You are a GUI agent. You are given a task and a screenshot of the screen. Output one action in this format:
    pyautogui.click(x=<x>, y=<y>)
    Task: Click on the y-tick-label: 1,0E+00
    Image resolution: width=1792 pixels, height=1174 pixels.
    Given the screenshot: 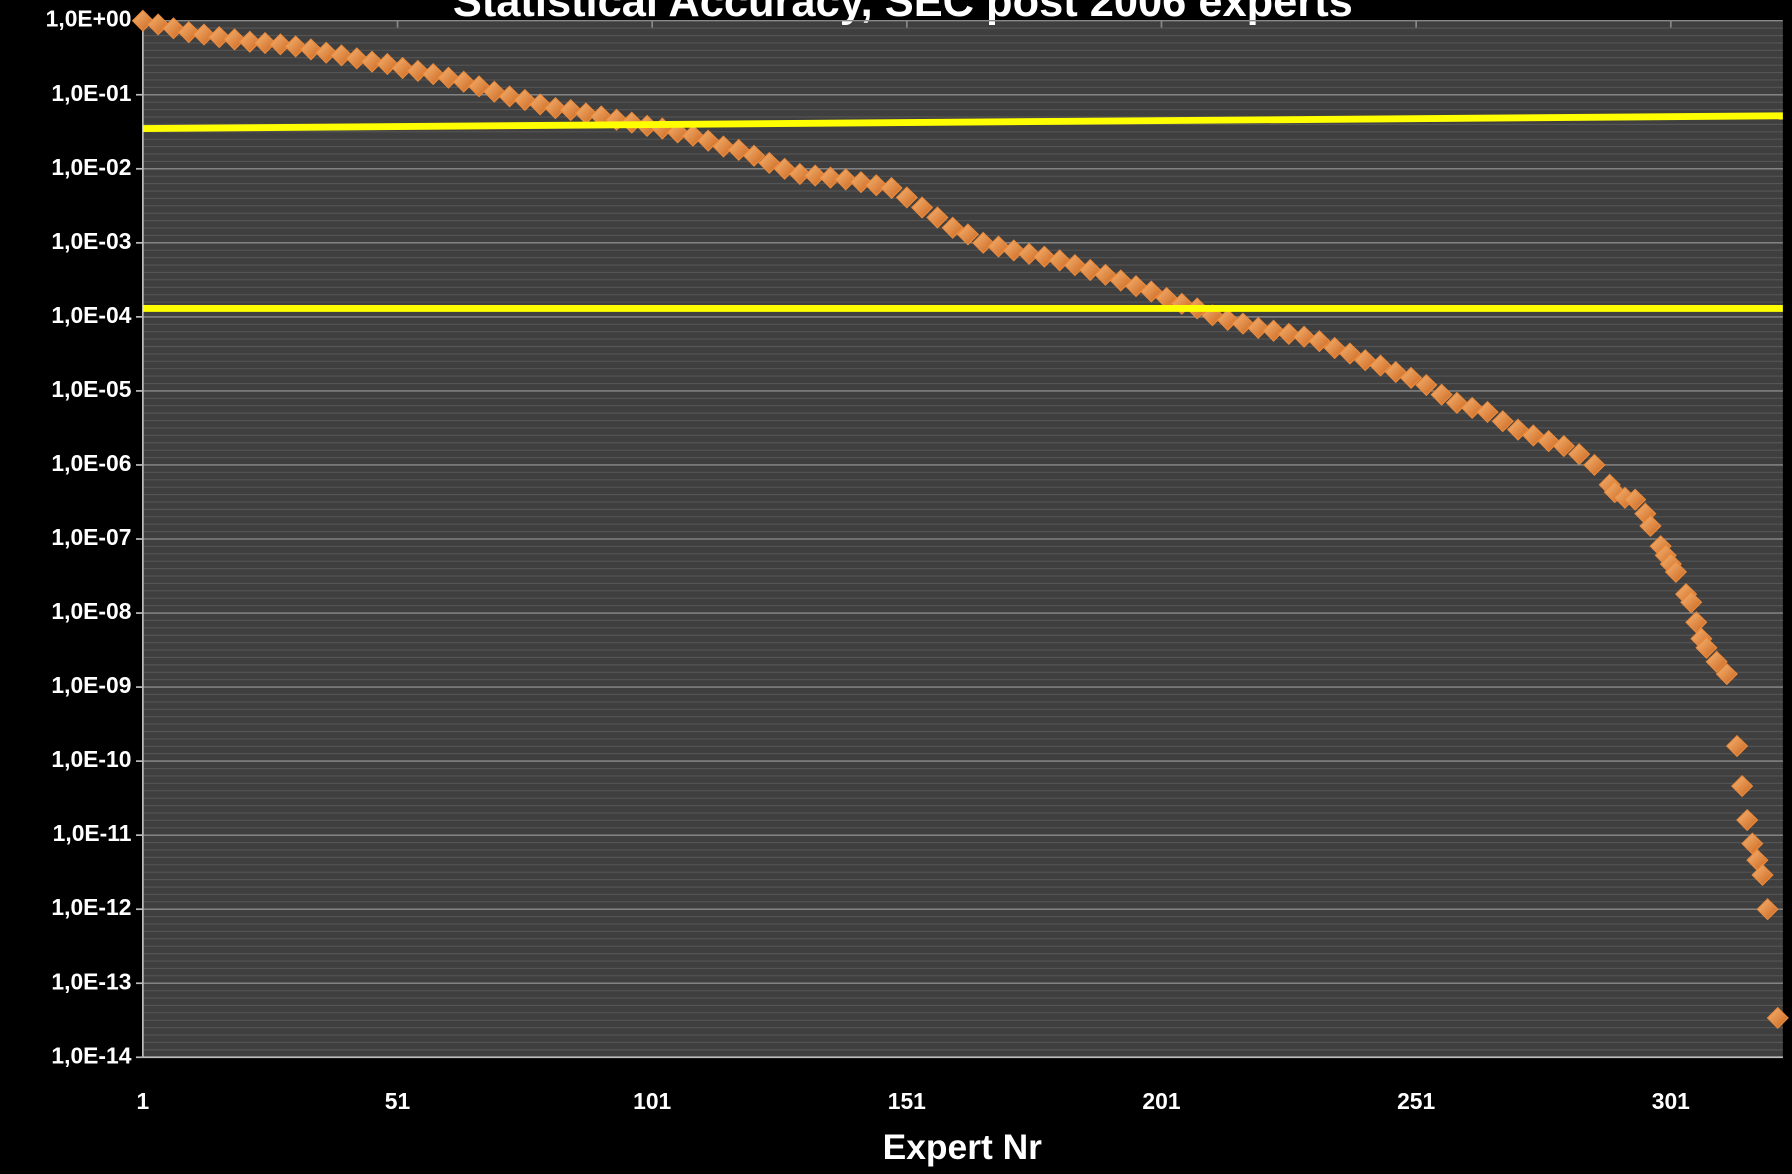 What is the action you would take?
    pyautogui.click(x=89, y=19)
    